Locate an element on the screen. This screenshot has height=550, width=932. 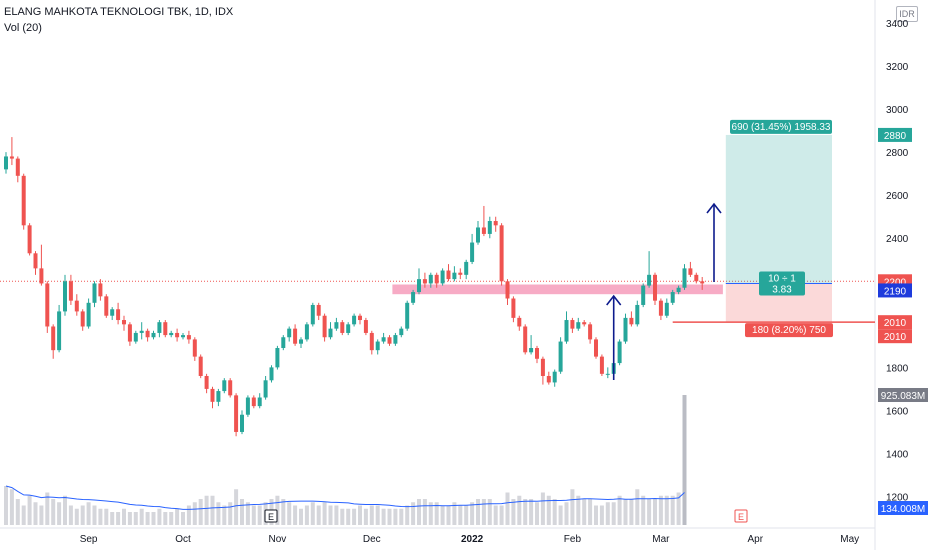
stop-price-label-text: 2010 is located at coordinates (895, 323).